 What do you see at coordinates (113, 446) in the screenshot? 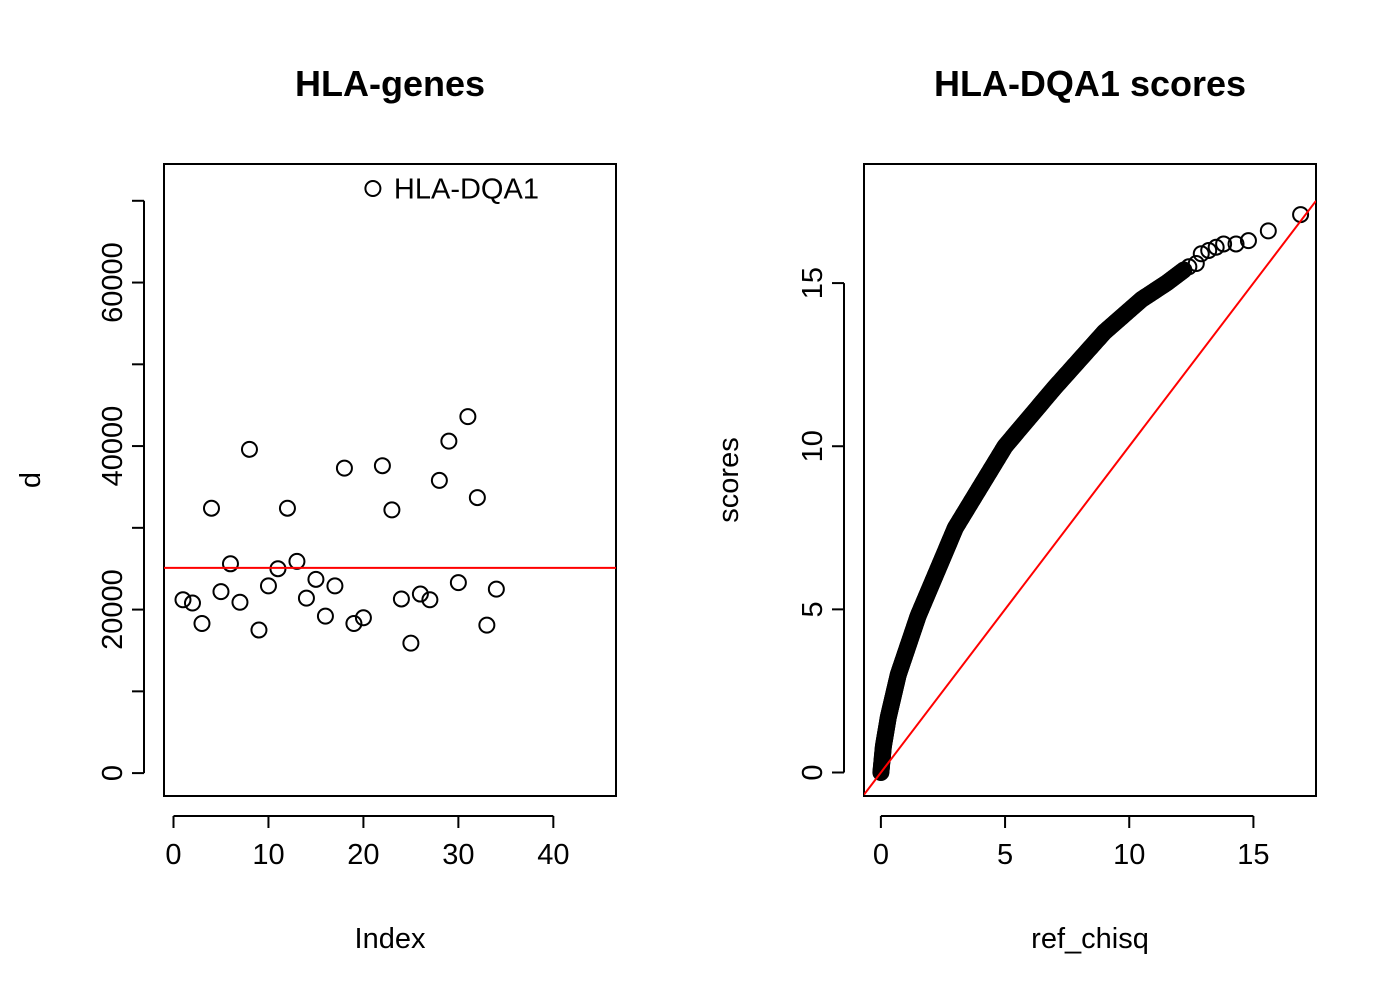
I see `y-tick-label: 40000` at bounding box center [113, 446].